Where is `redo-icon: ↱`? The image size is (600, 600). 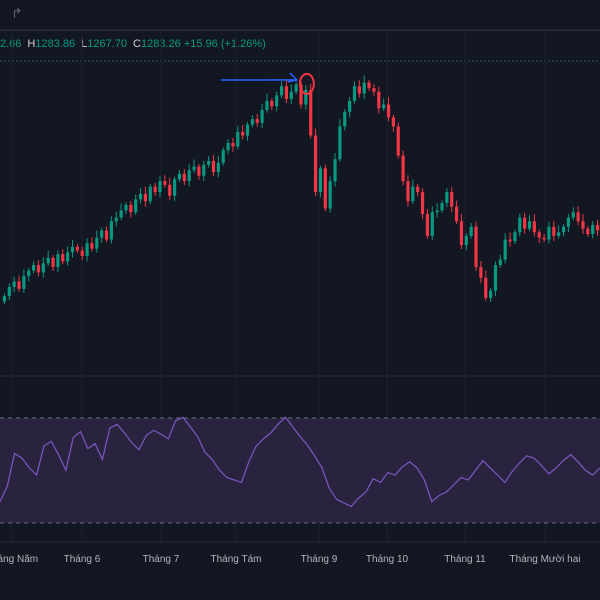 redo-icon: ↱ is located at coordinates (17, 14).